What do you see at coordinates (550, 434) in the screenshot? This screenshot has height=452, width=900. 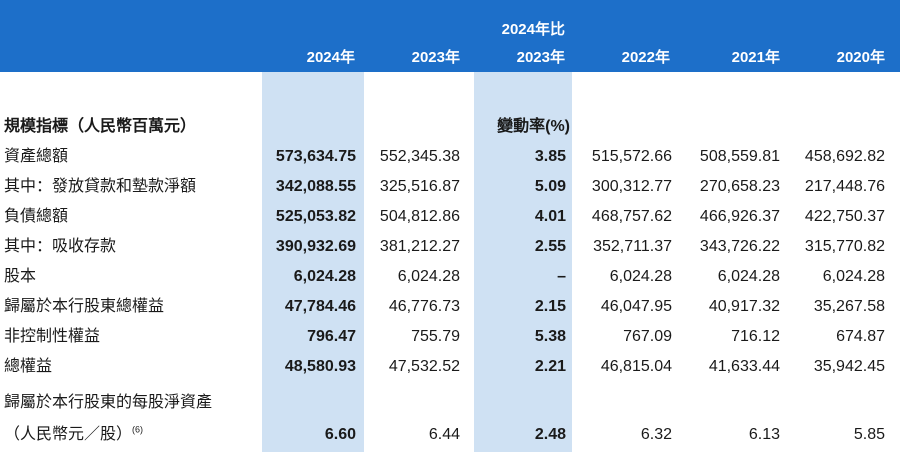 I see `cell-change: 2.48` at bounding box center [550, 434].